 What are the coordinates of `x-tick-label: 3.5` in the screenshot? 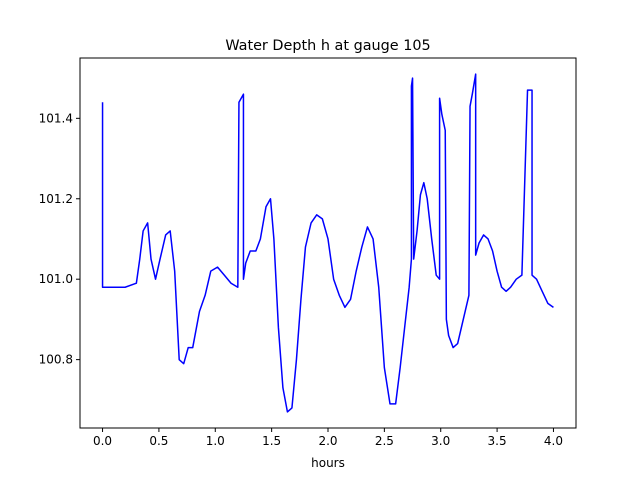 It's located at (497, 441).